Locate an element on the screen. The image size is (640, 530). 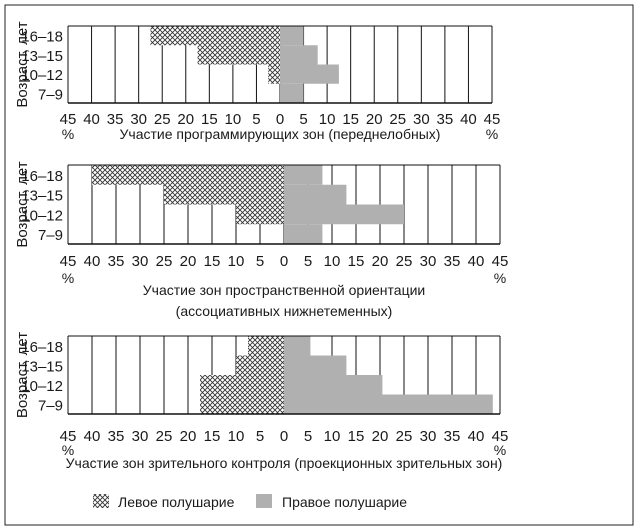
chart-title: Участие зон пространственной ориентации is located at coordinates (284, 290).